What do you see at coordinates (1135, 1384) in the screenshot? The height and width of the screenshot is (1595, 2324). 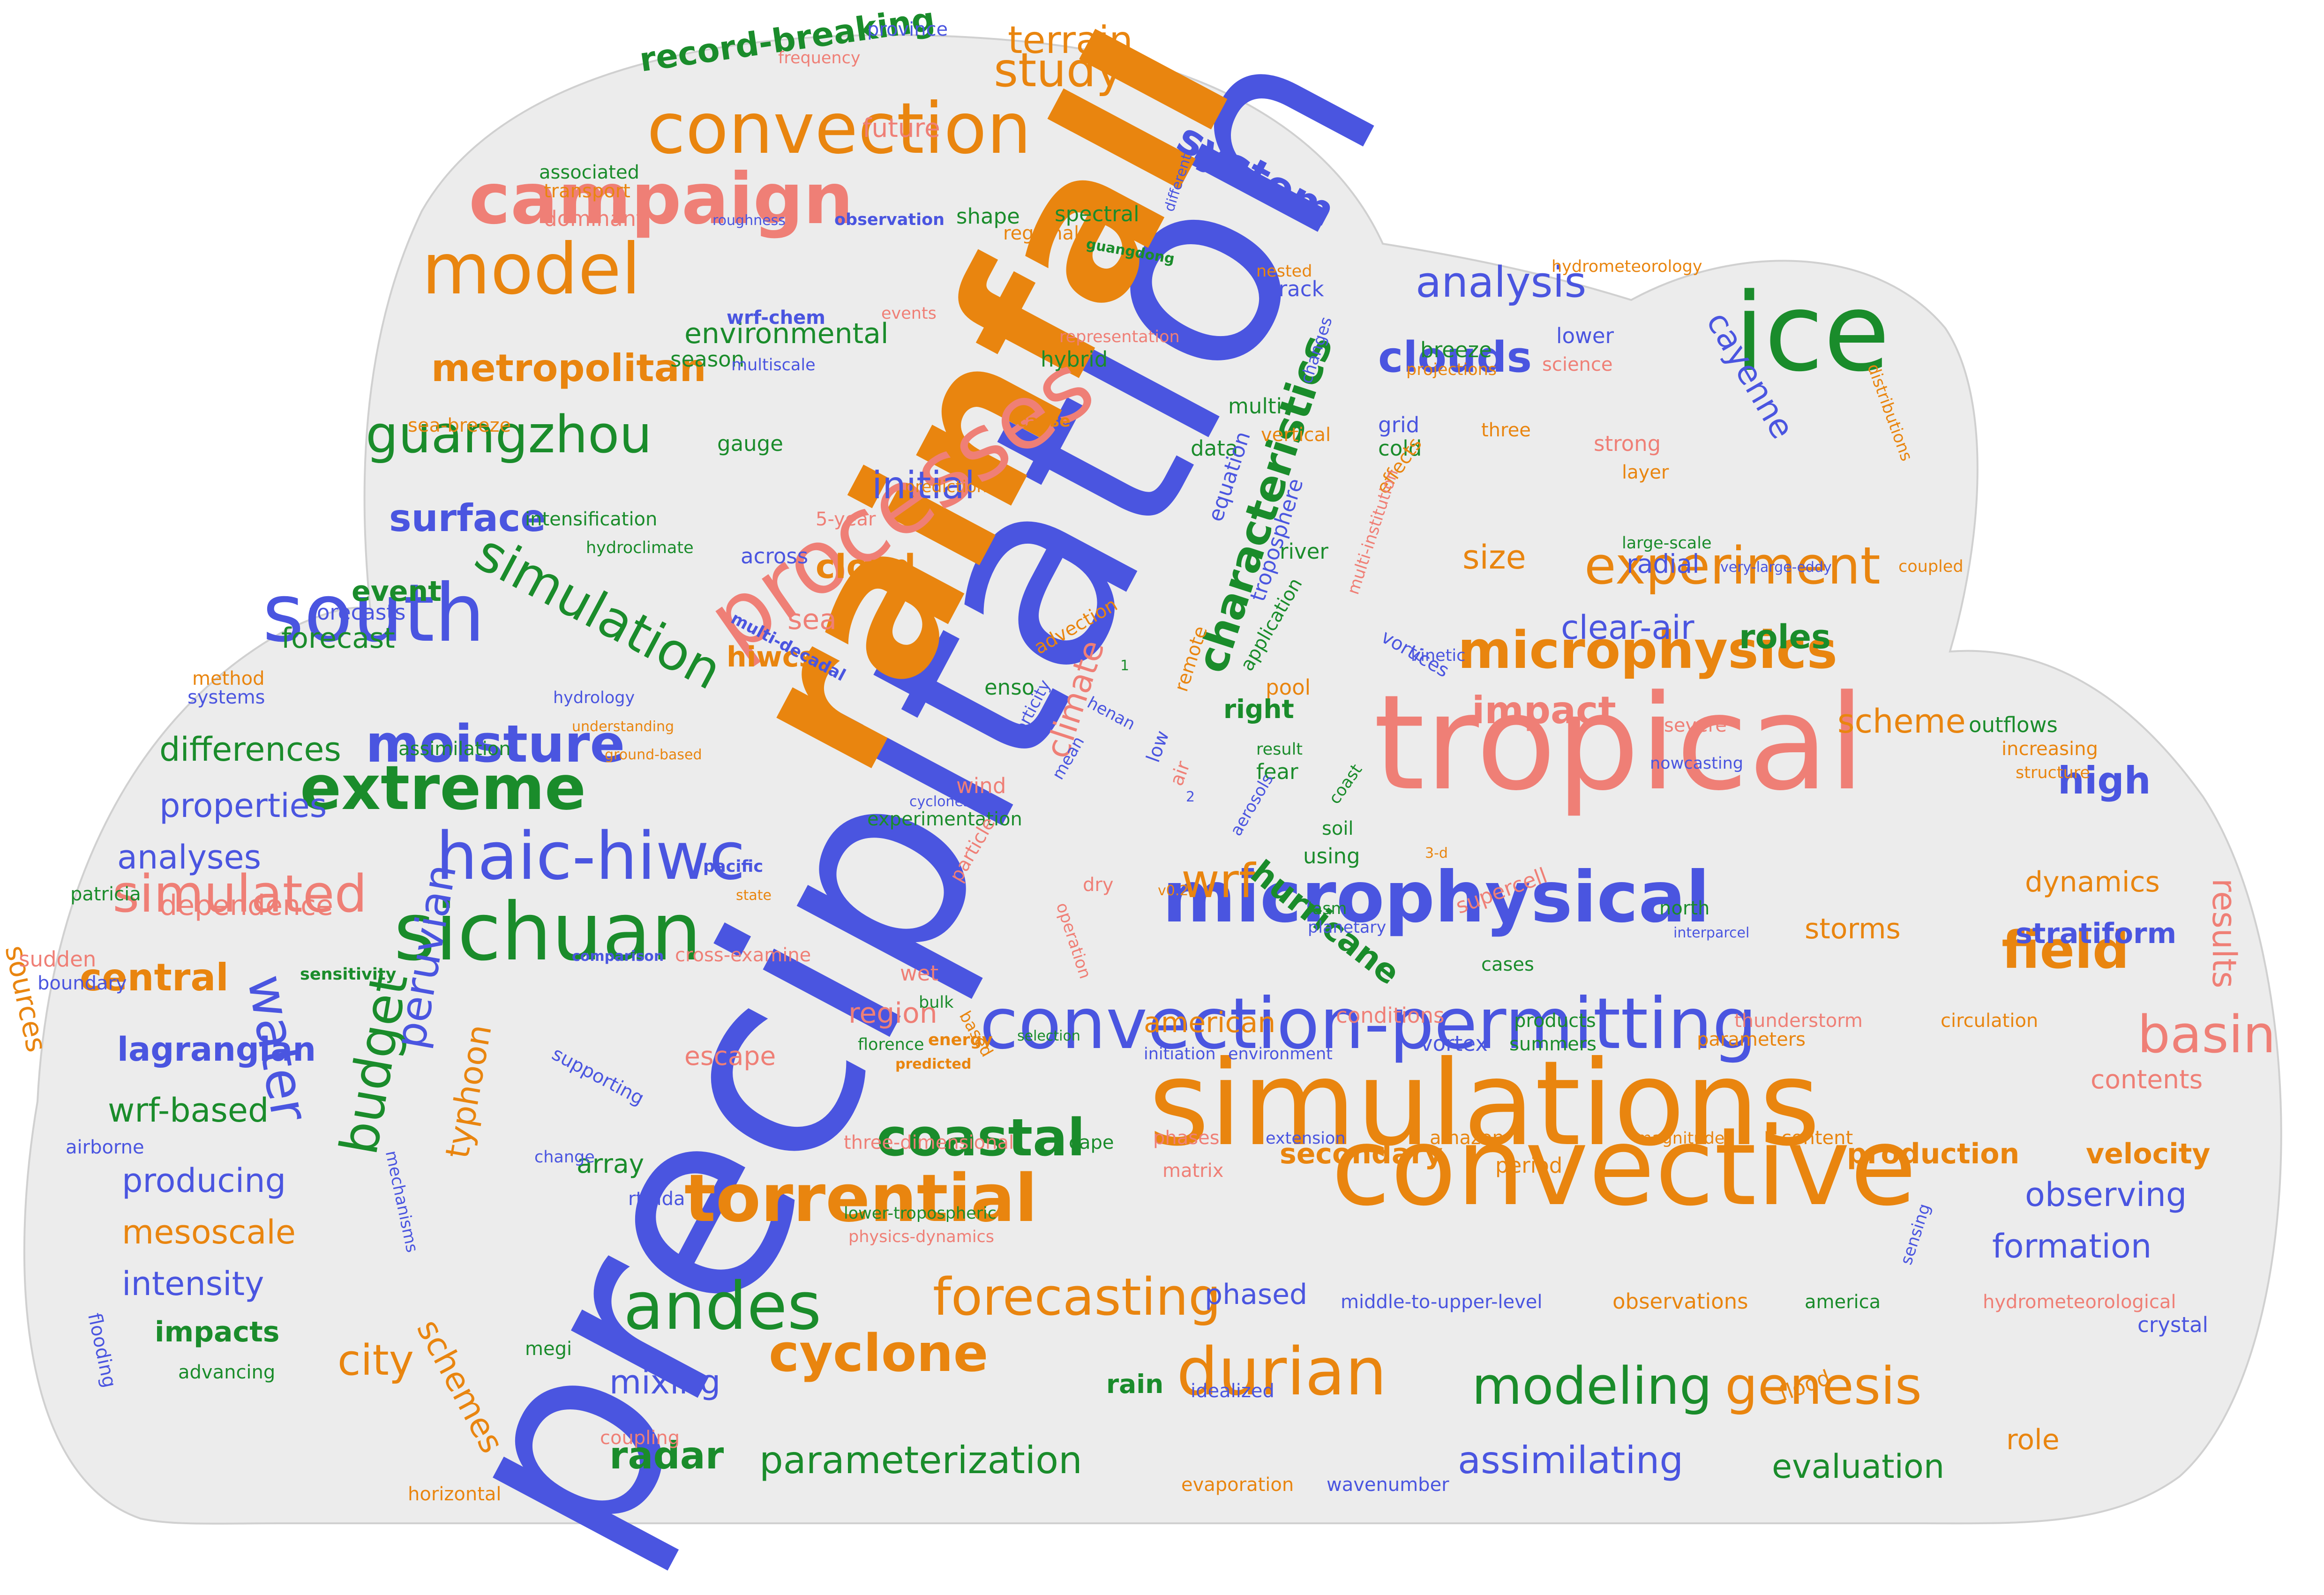 I see `cloud-word: rain` at bounding box center [1135, 1384].